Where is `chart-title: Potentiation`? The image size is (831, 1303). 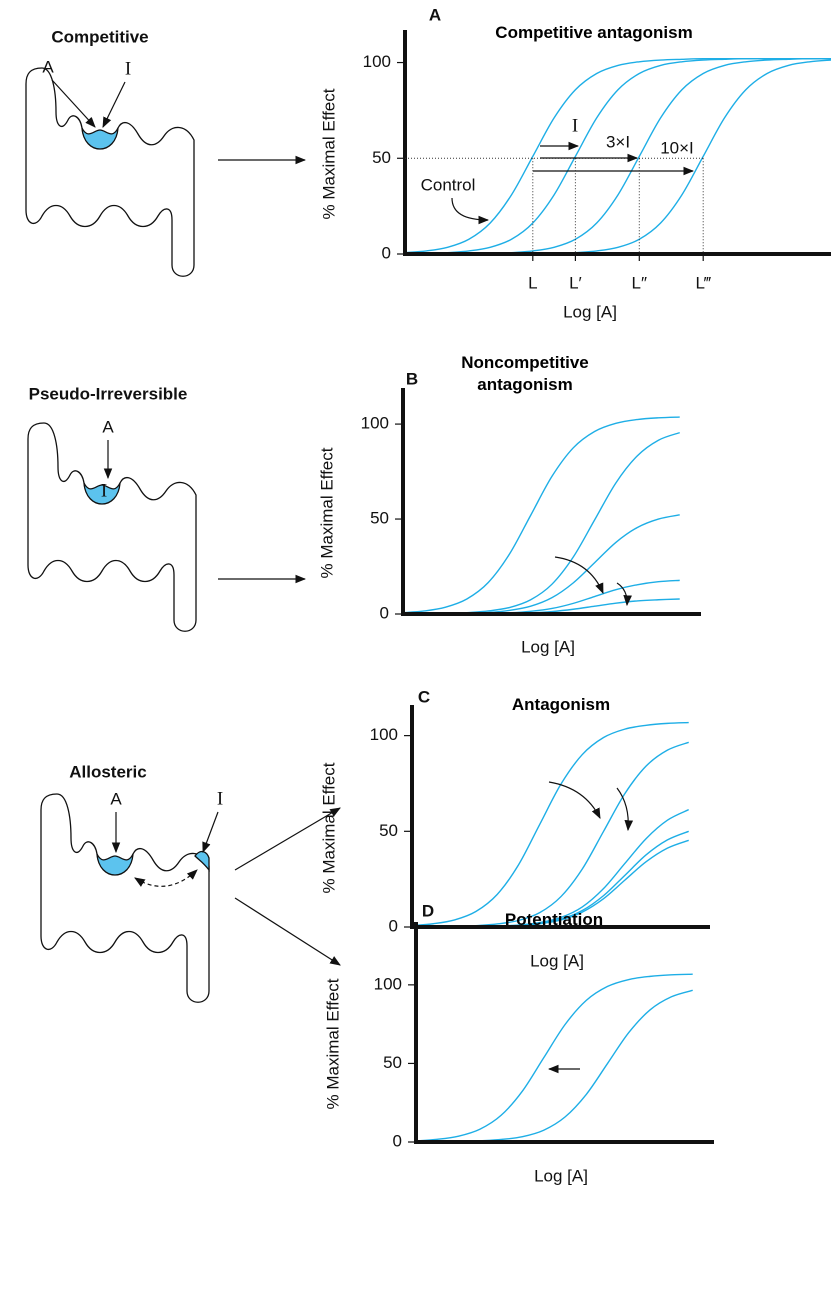 chart-title: Potentiation is located at coordinates (554, 919).